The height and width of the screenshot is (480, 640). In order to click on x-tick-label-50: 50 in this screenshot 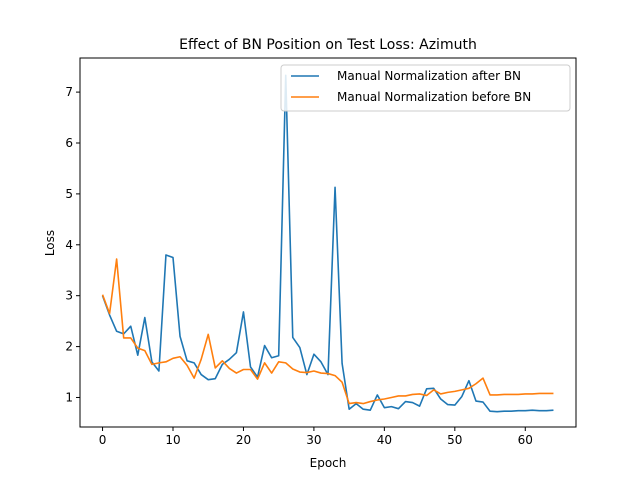, I will do `click(454, 440)`.